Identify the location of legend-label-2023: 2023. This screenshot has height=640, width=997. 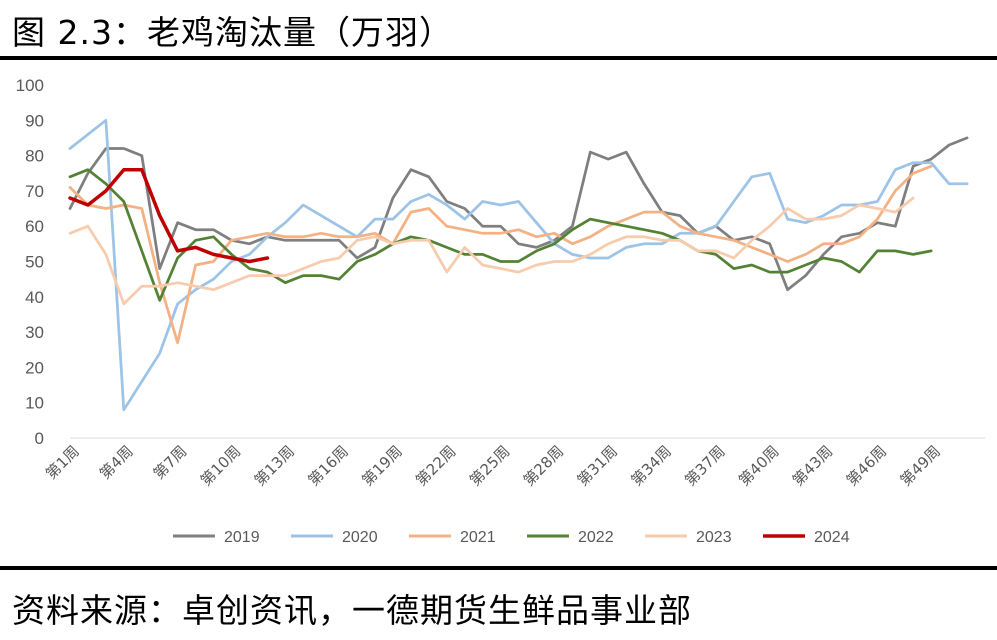
(714, 537).